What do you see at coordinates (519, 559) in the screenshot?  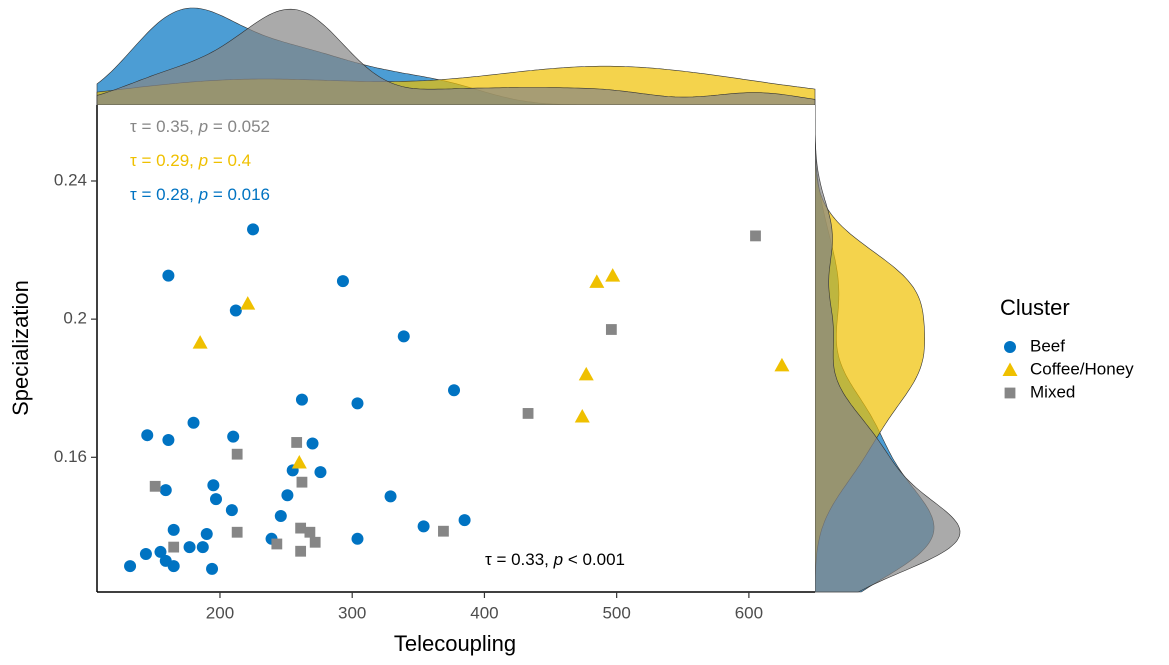 I see `annotation-part: τ = 0.33,` at bounding box center [519, 559].